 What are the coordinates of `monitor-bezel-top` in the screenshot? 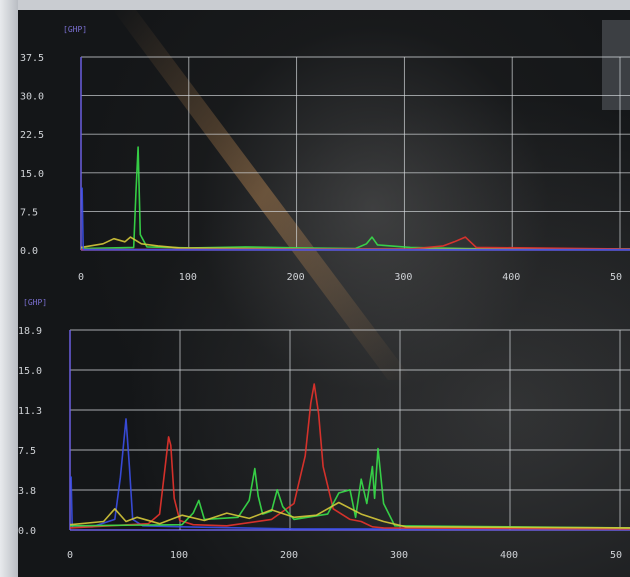 It's located at (315, 5).